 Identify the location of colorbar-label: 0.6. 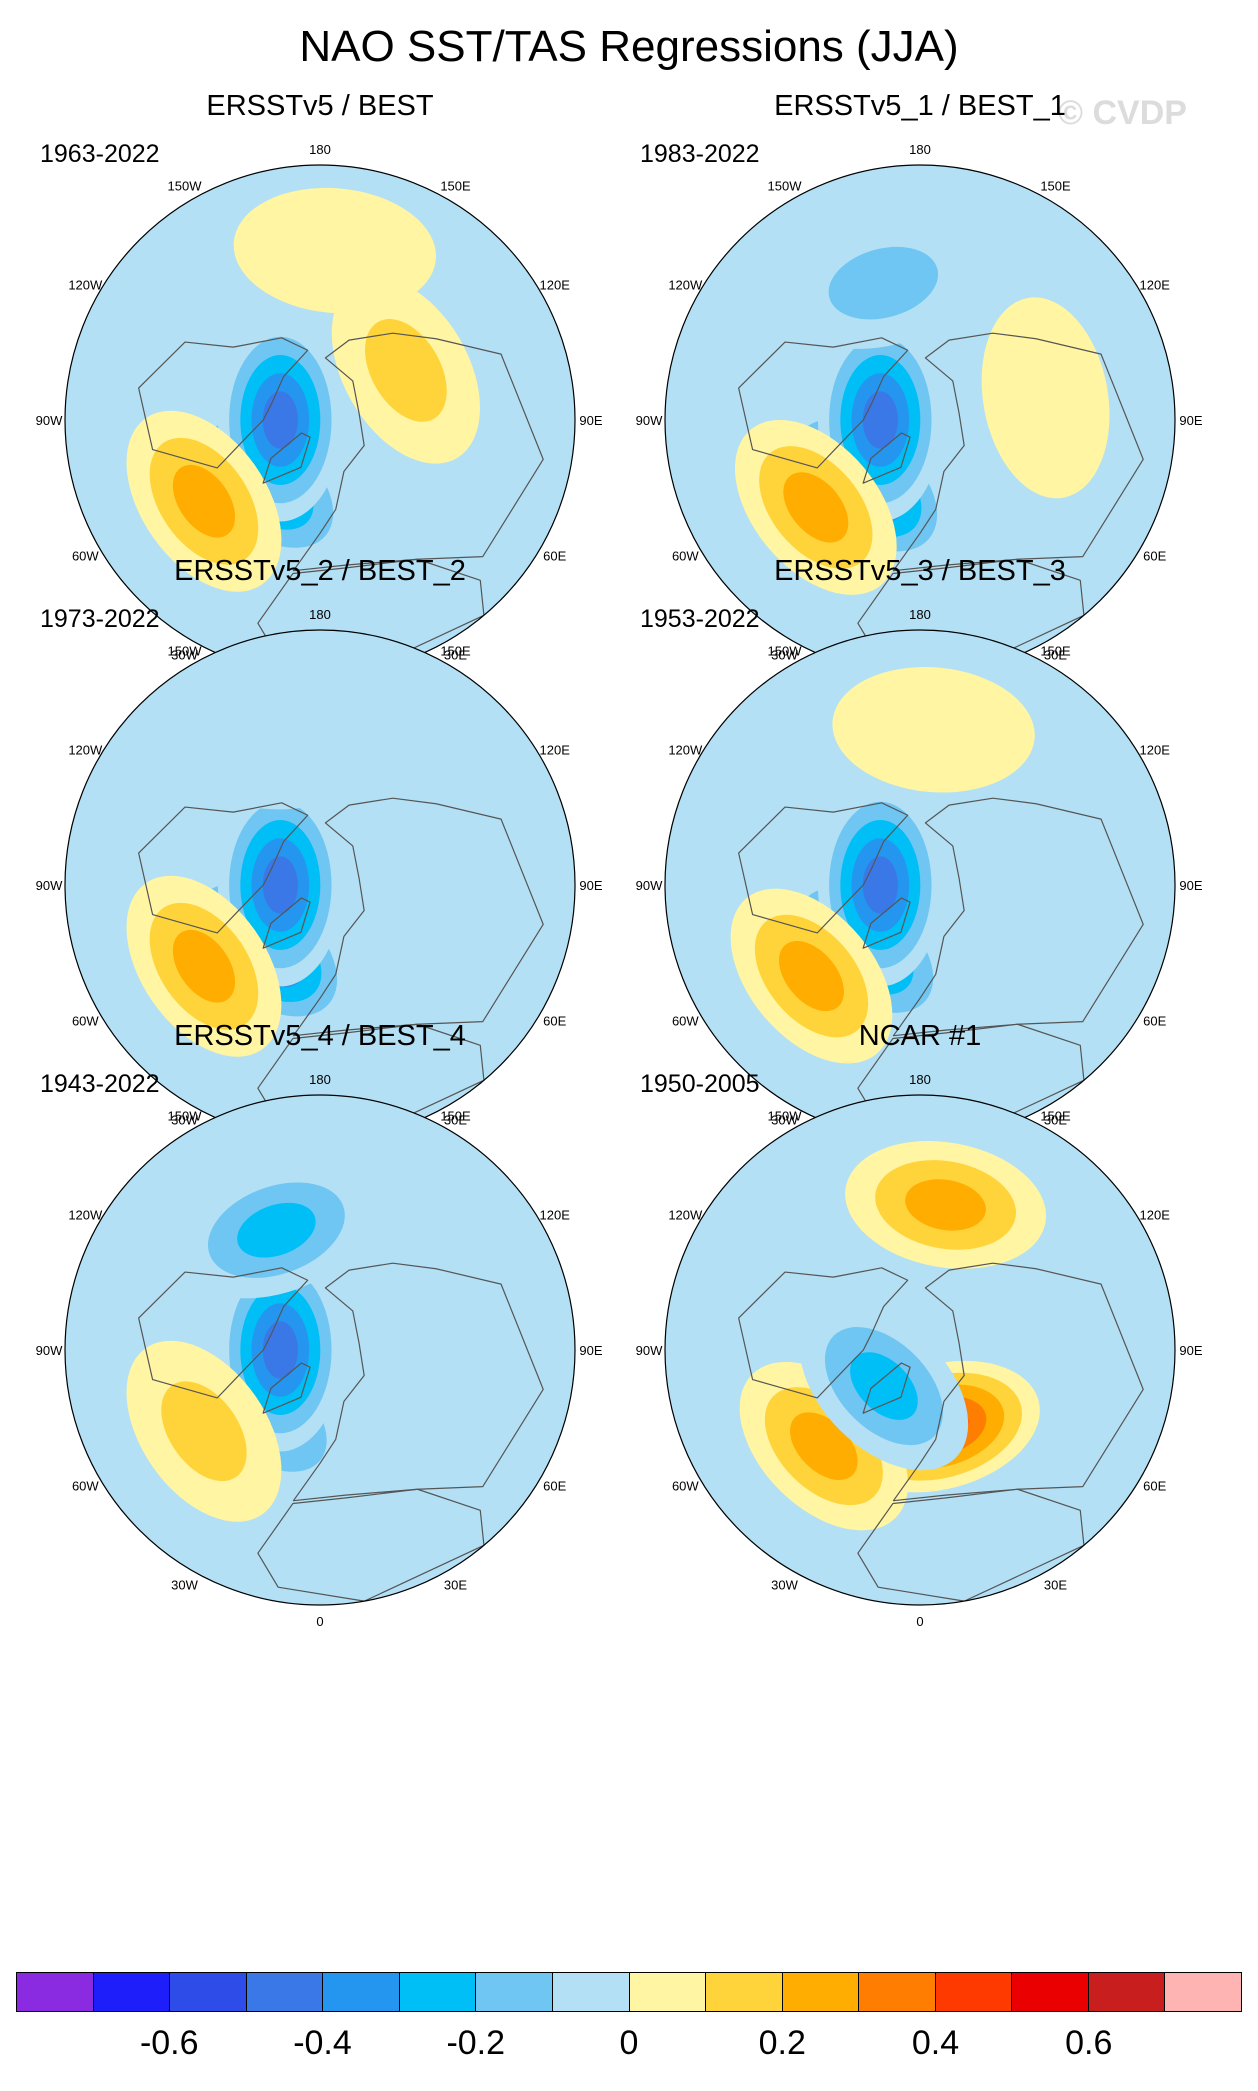
(1089, 2043).